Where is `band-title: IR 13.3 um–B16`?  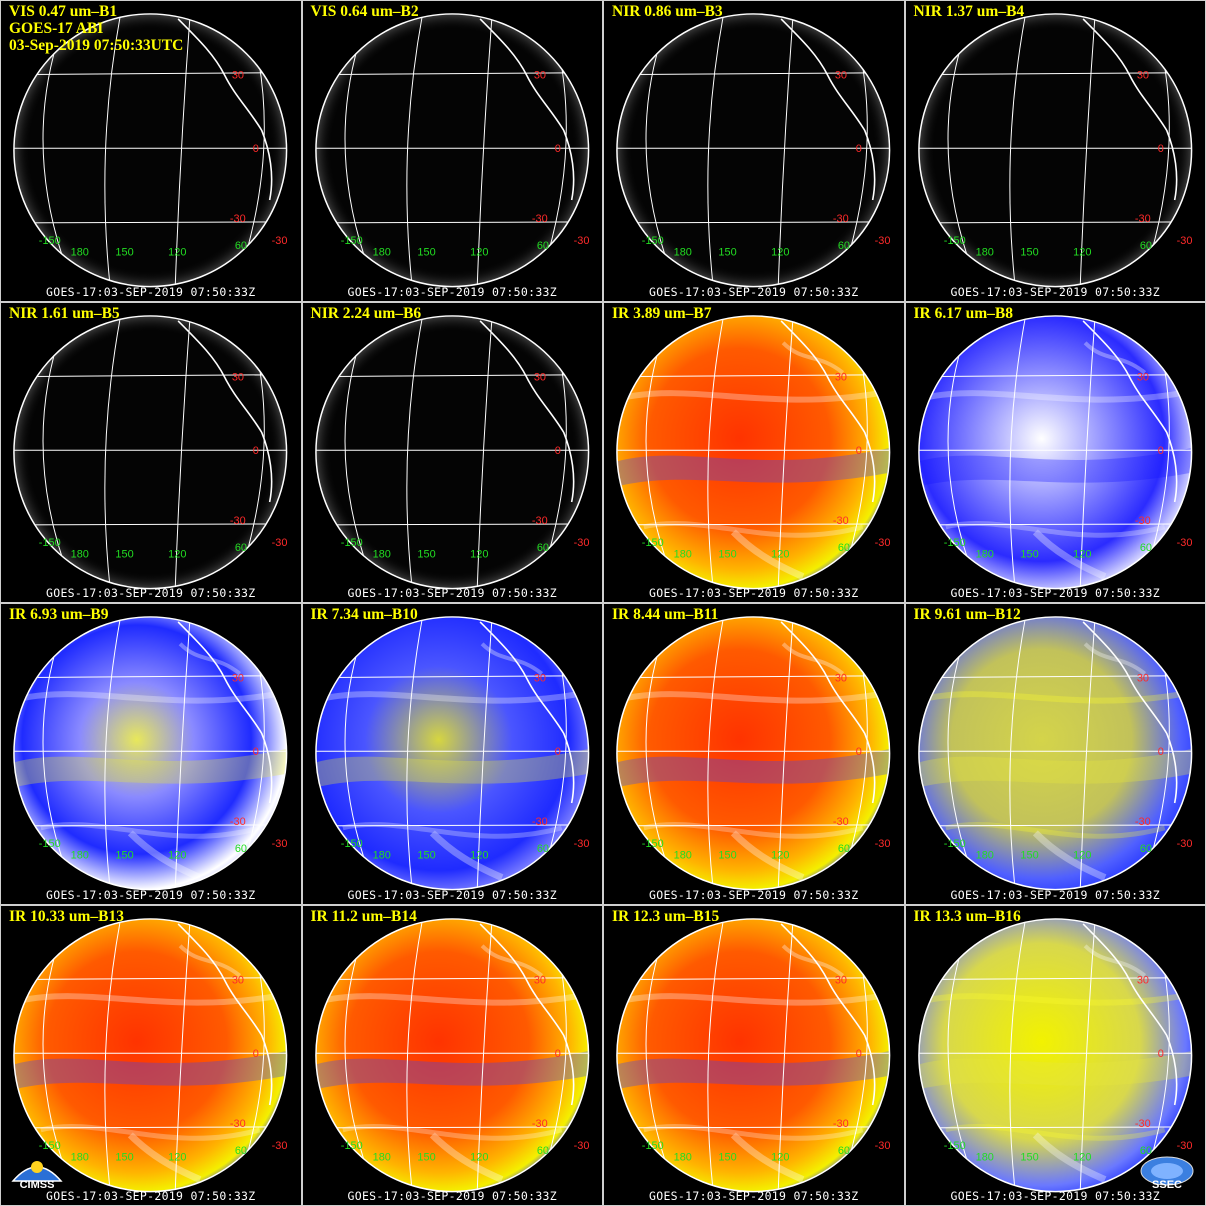
band-title: IR 13.3 um–B16 is located at coordinates (967, 916).